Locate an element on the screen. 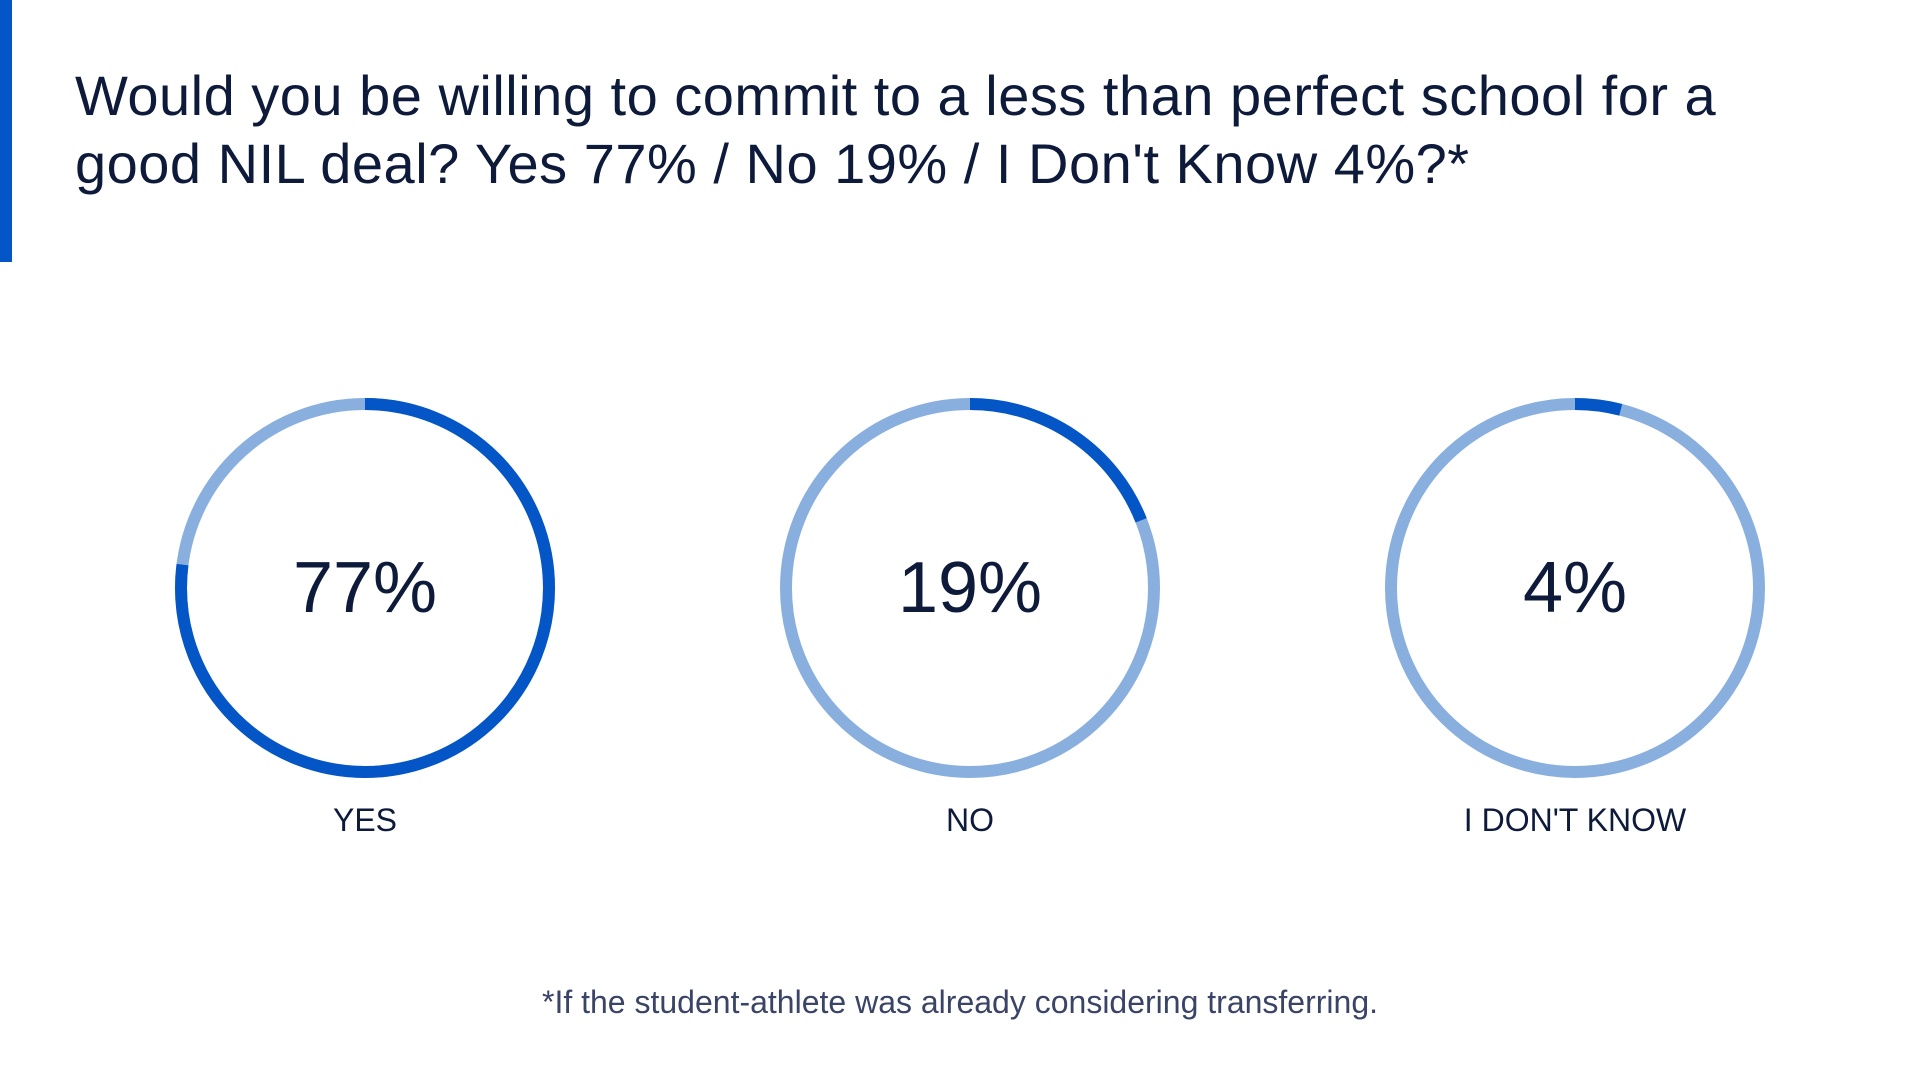 The image size is (1920, 1080). ring-value: 19% is located at coordinates (970, 588).